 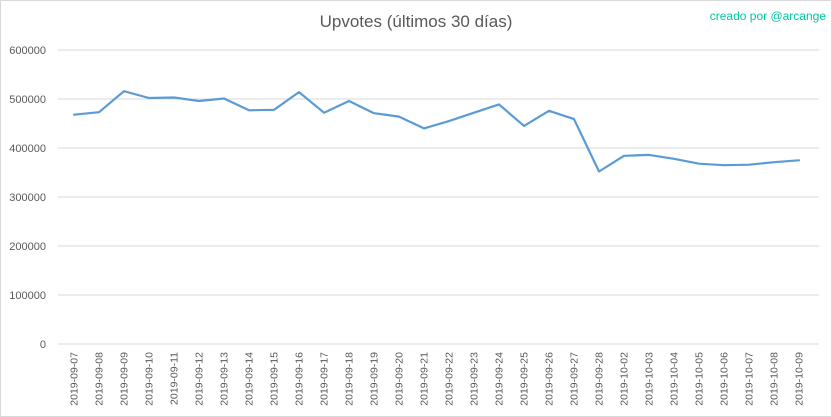 What do you see at coordinates (725, 379) in the screenshot?
I see `x-tick-label: 2019-10-06` at bounding box center [725, 379].